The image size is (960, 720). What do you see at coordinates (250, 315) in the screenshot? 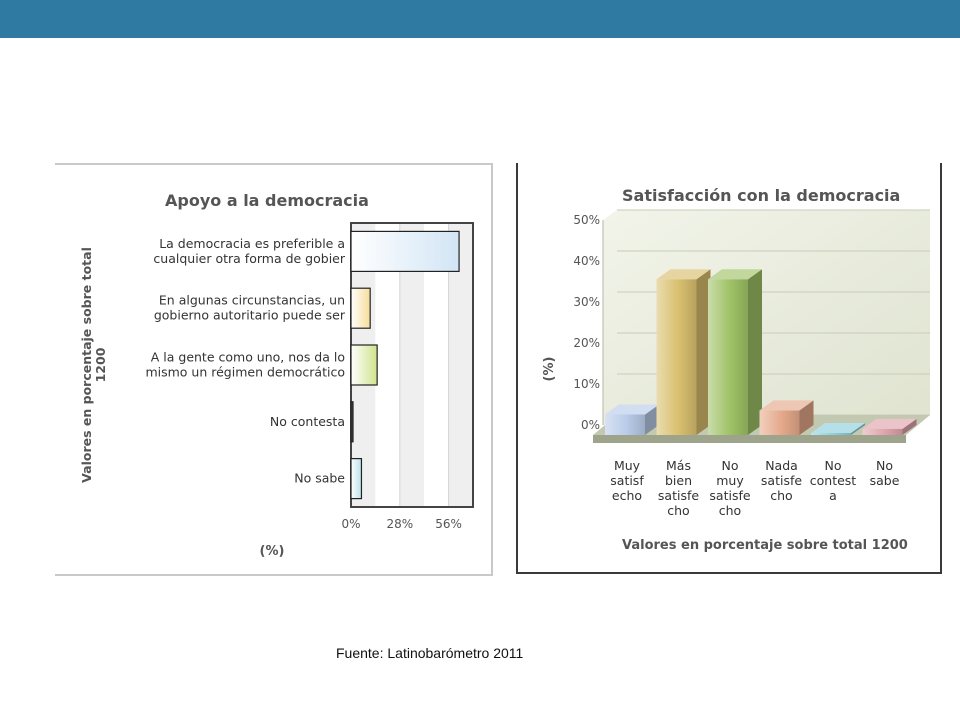
I see `category-label: gobierno autoritario puede ser` at bounding box center [250, 315].